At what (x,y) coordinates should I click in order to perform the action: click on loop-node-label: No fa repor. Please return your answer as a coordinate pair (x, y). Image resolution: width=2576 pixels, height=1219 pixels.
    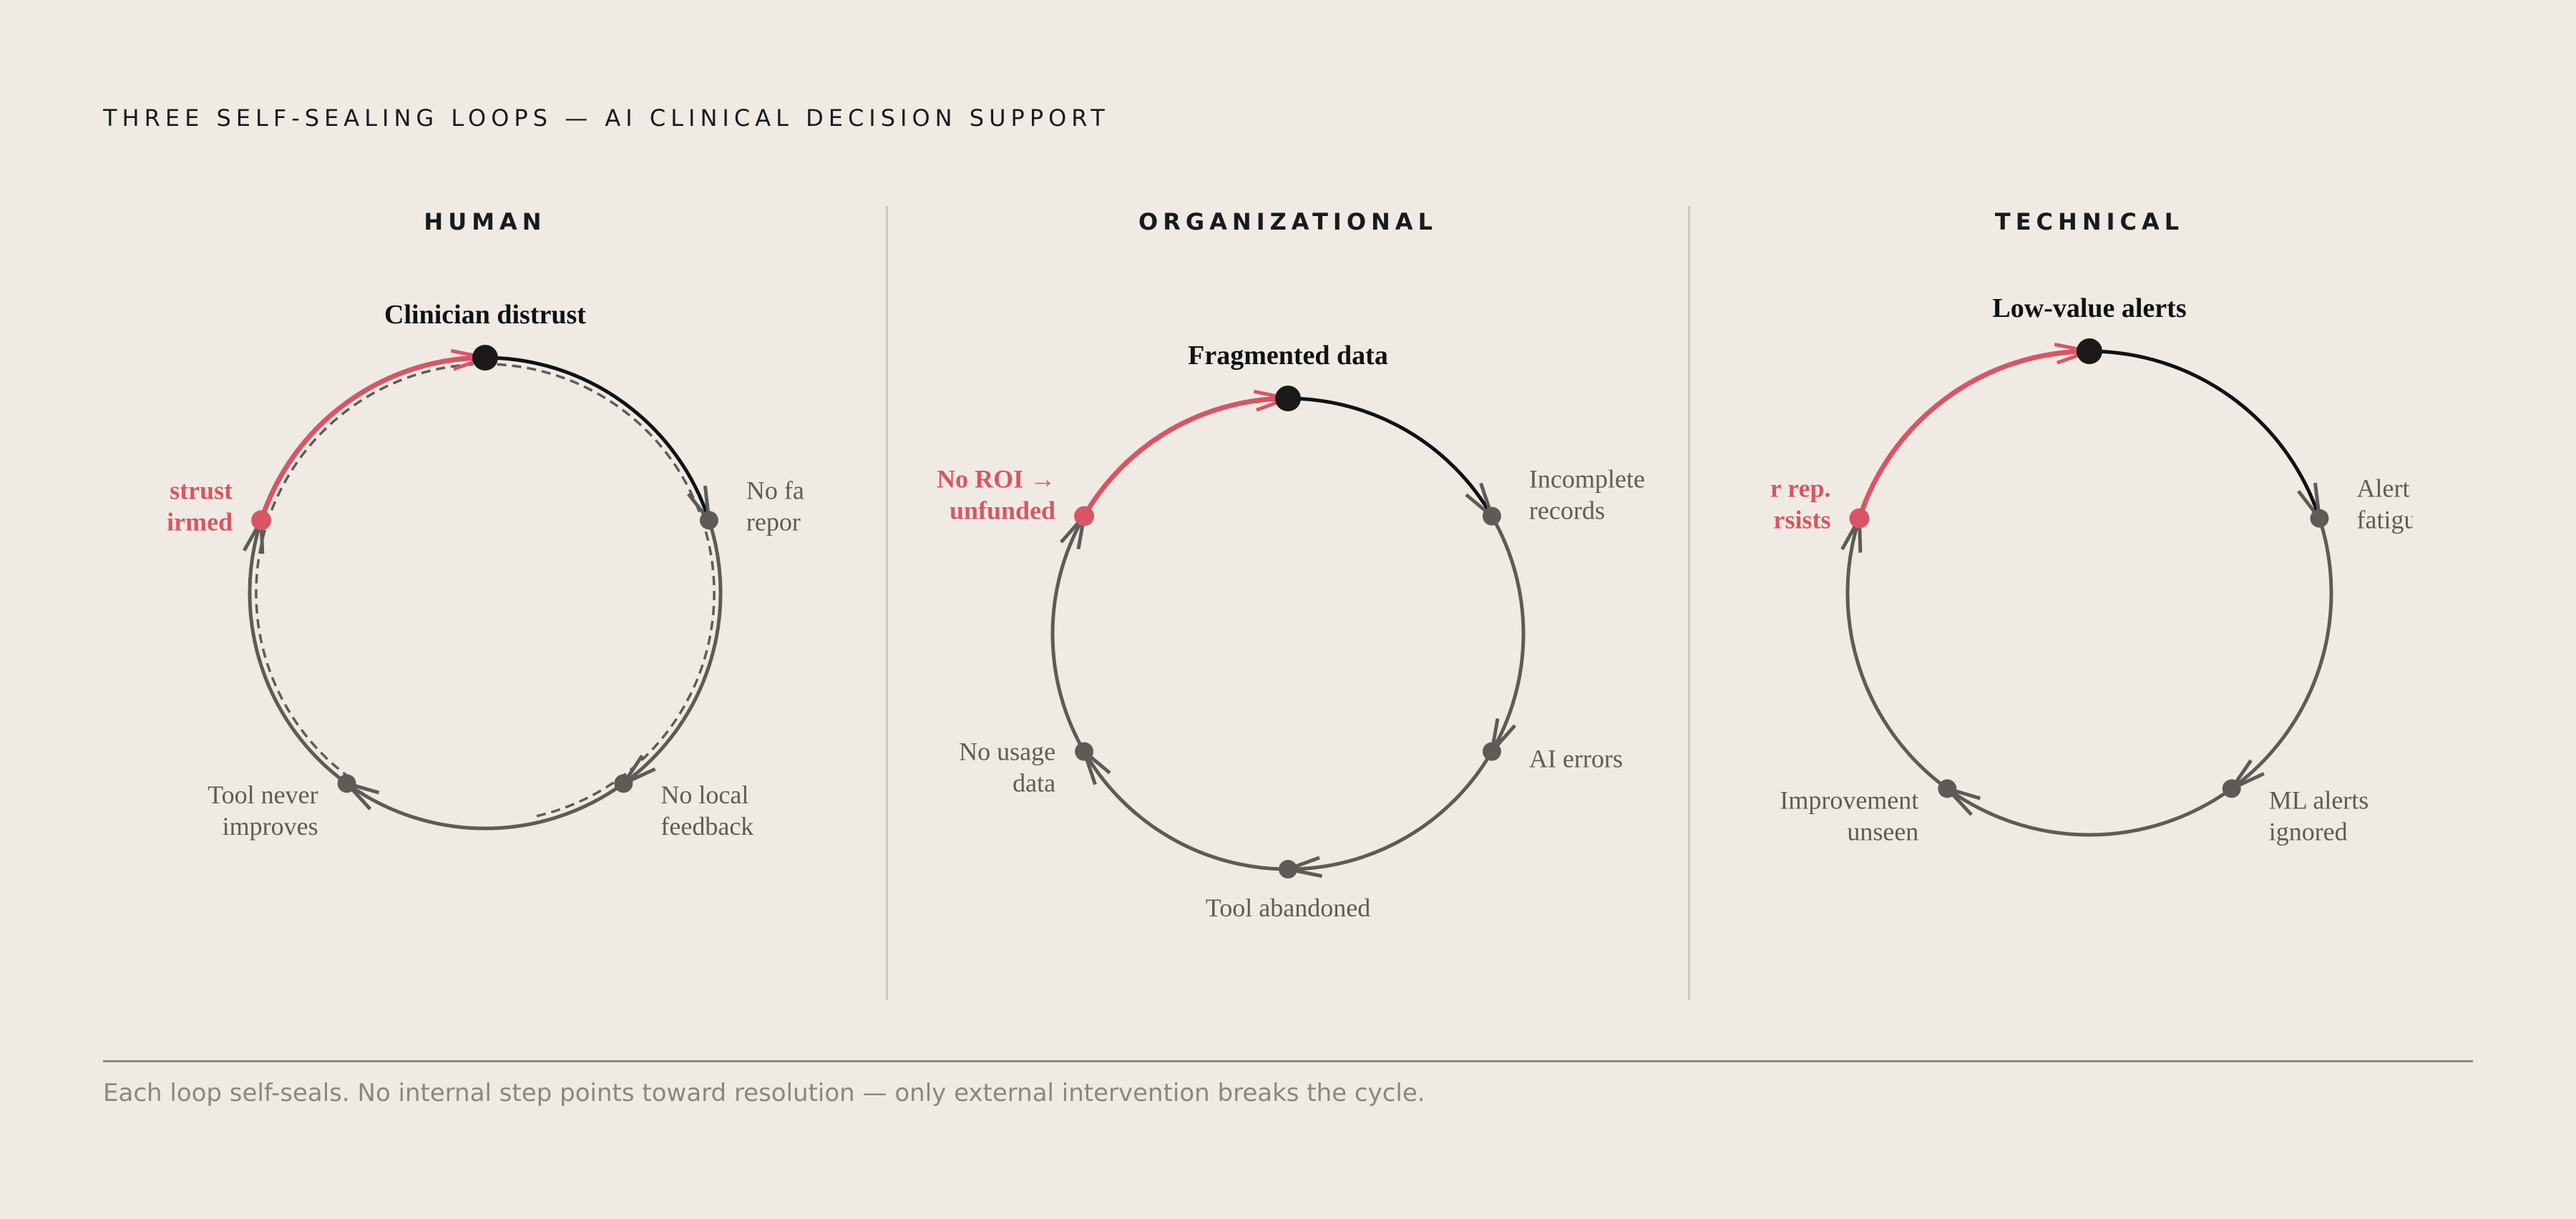
    Looking at the image, I should click on (775, 506).